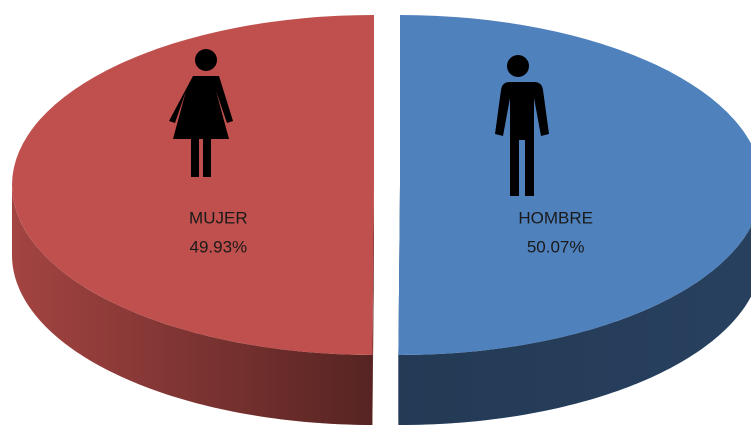  I want to click on slice-cut-shade, so click(373, 304).